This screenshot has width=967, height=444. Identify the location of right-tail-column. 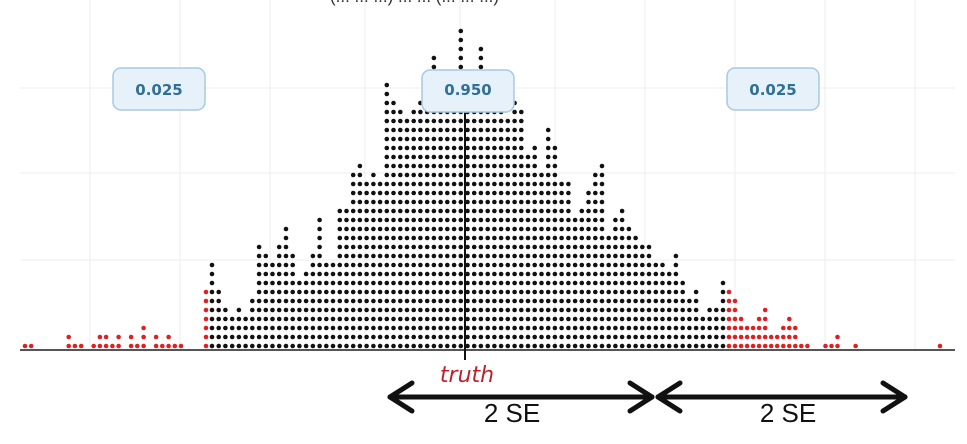
(801, 346).